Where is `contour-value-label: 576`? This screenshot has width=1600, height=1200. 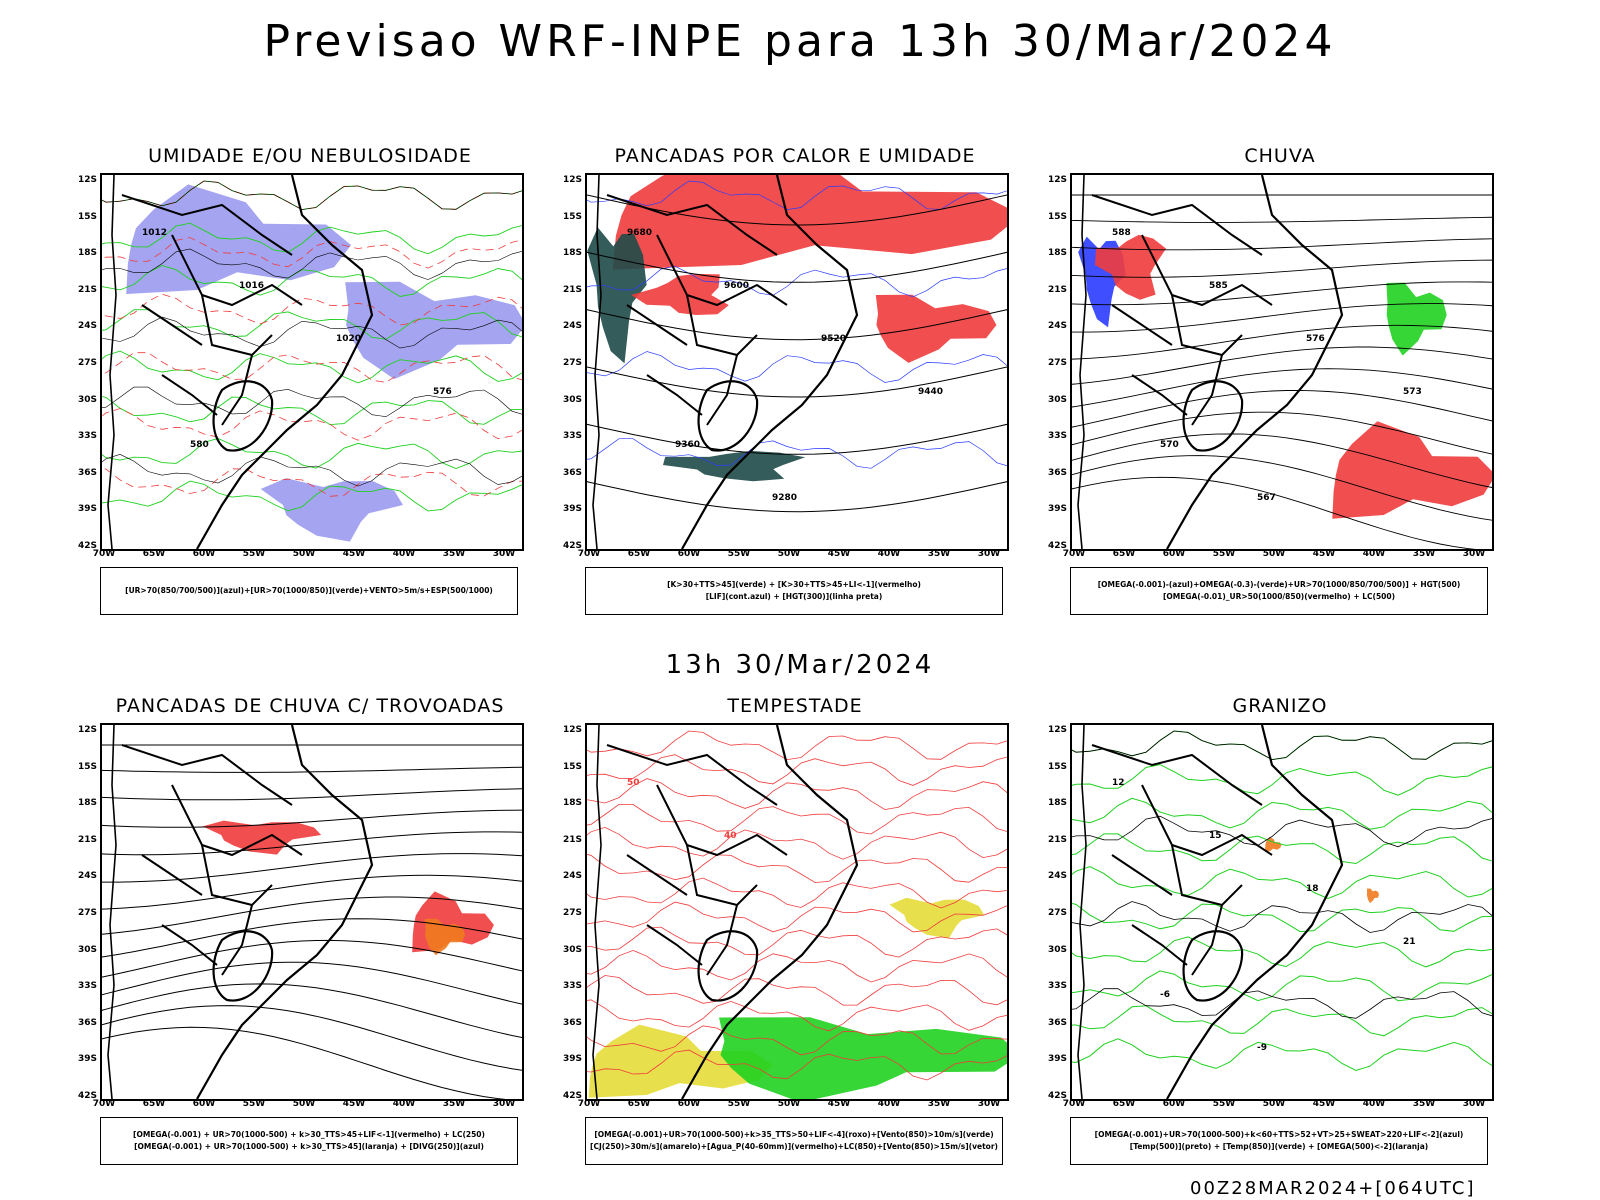
contour-value-label: 576 is located at coordinates (1315, 339).